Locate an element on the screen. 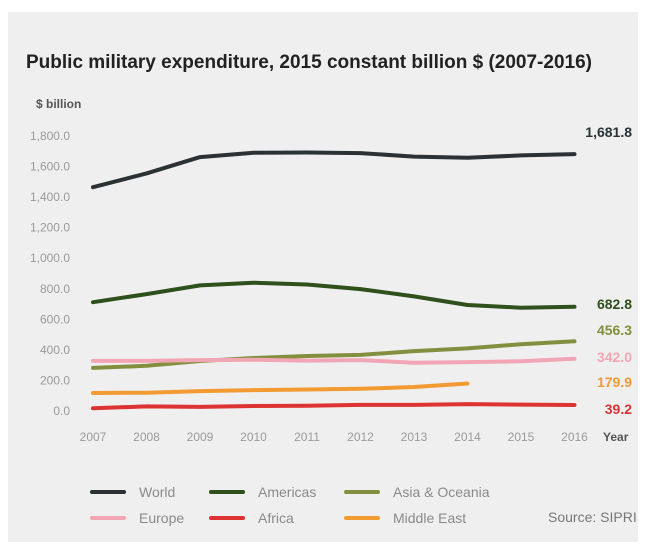 This screenshot has width=646, height=549. series-line-americas is located at coordinates (334, 295).